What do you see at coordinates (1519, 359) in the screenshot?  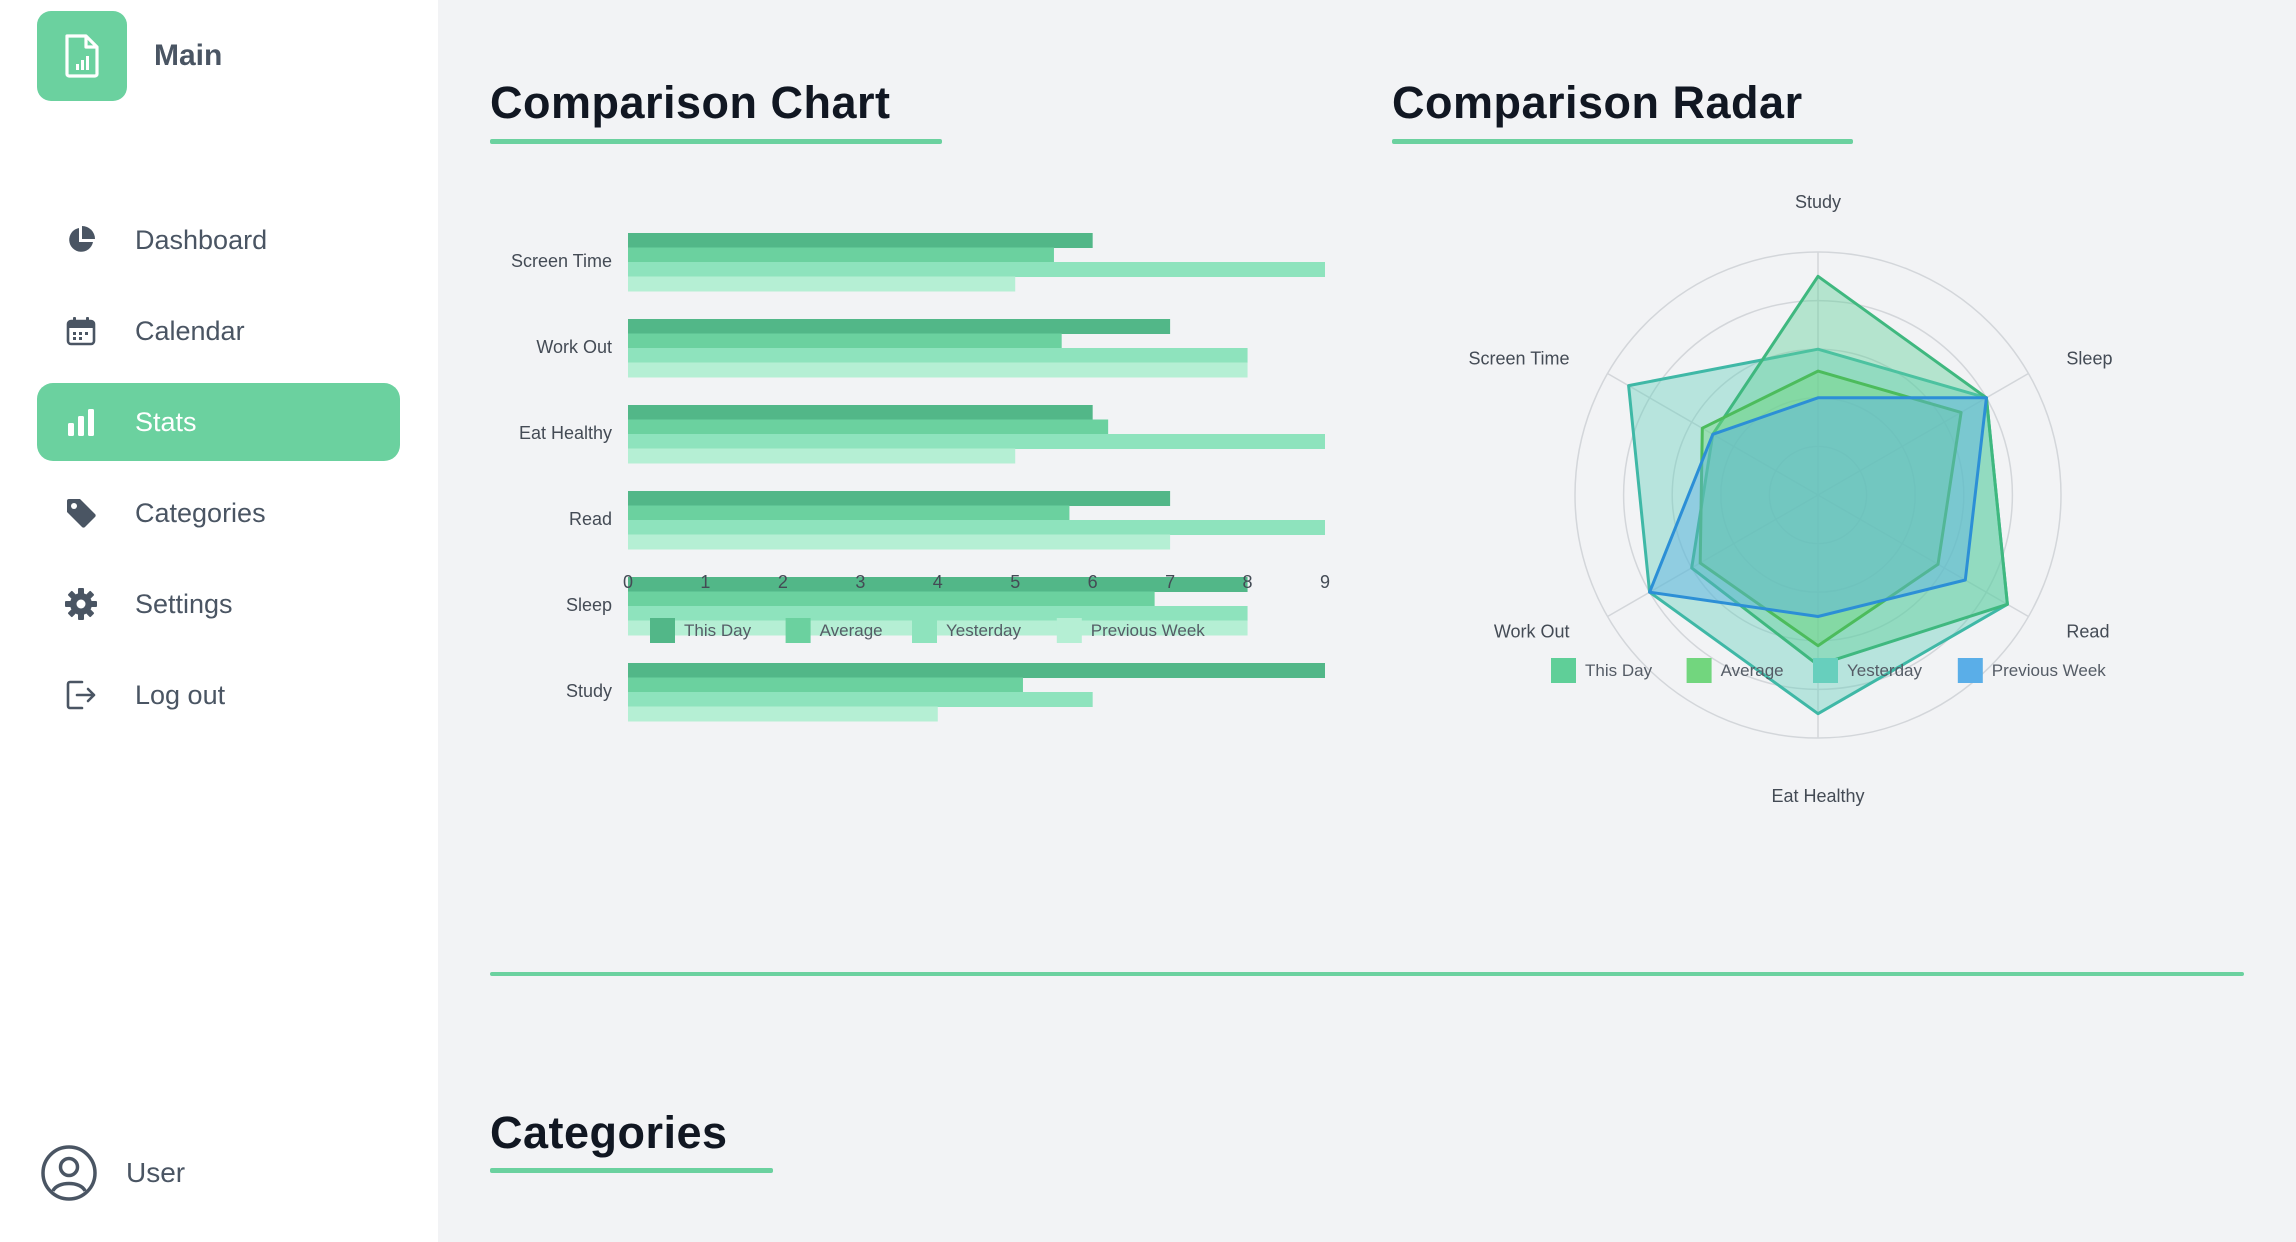 I see `radar-axis-label: Screen Time` at bounding box center [1519, 359].